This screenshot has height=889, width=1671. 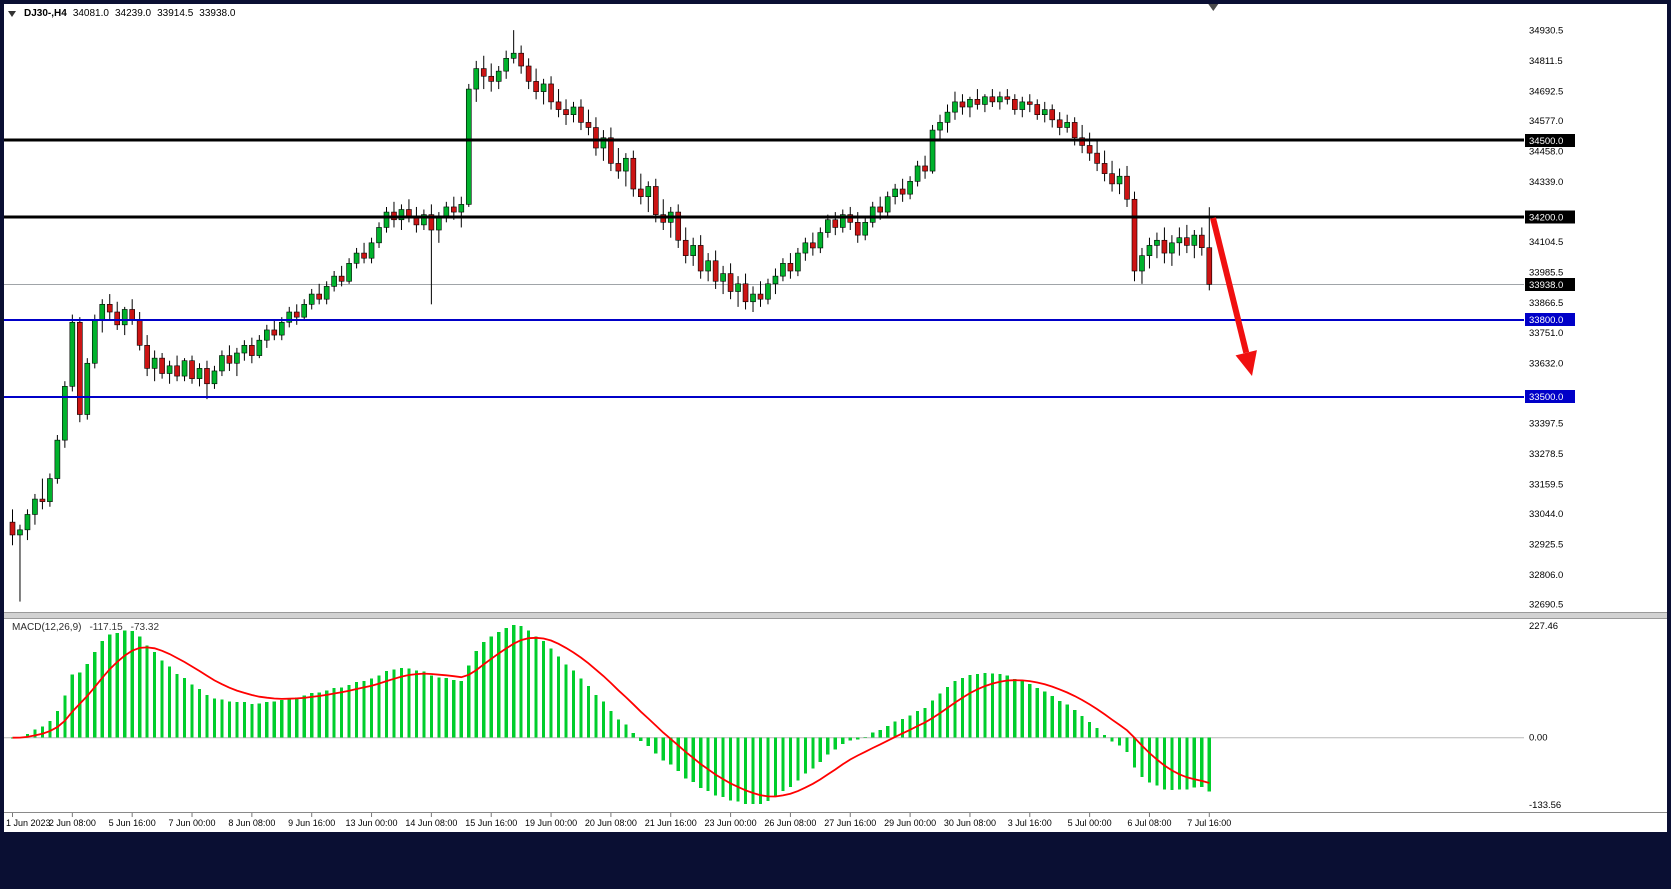 I want to click on macd-info-bar: MACD(12,26,9) -117.15 -73.32, so click(x=85, y=627).